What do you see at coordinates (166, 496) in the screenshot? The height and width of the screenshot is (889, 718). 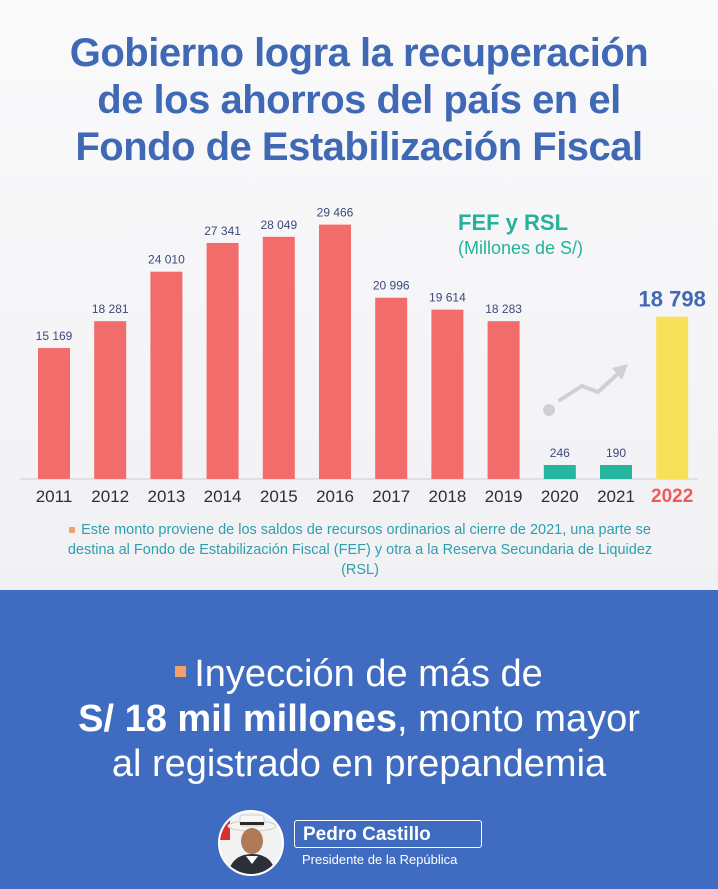 I see `tick-label-2013: 2013` at bounding box center [166, 496].